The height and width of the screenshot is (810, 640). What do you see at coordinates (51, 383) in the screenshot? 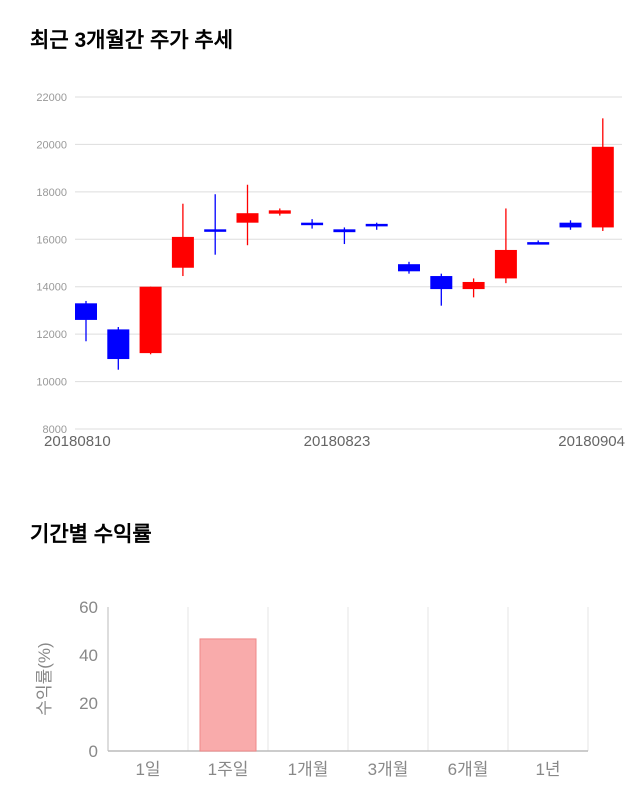
I see `y-tick-label: 10000` at bounding box center [51, 383].